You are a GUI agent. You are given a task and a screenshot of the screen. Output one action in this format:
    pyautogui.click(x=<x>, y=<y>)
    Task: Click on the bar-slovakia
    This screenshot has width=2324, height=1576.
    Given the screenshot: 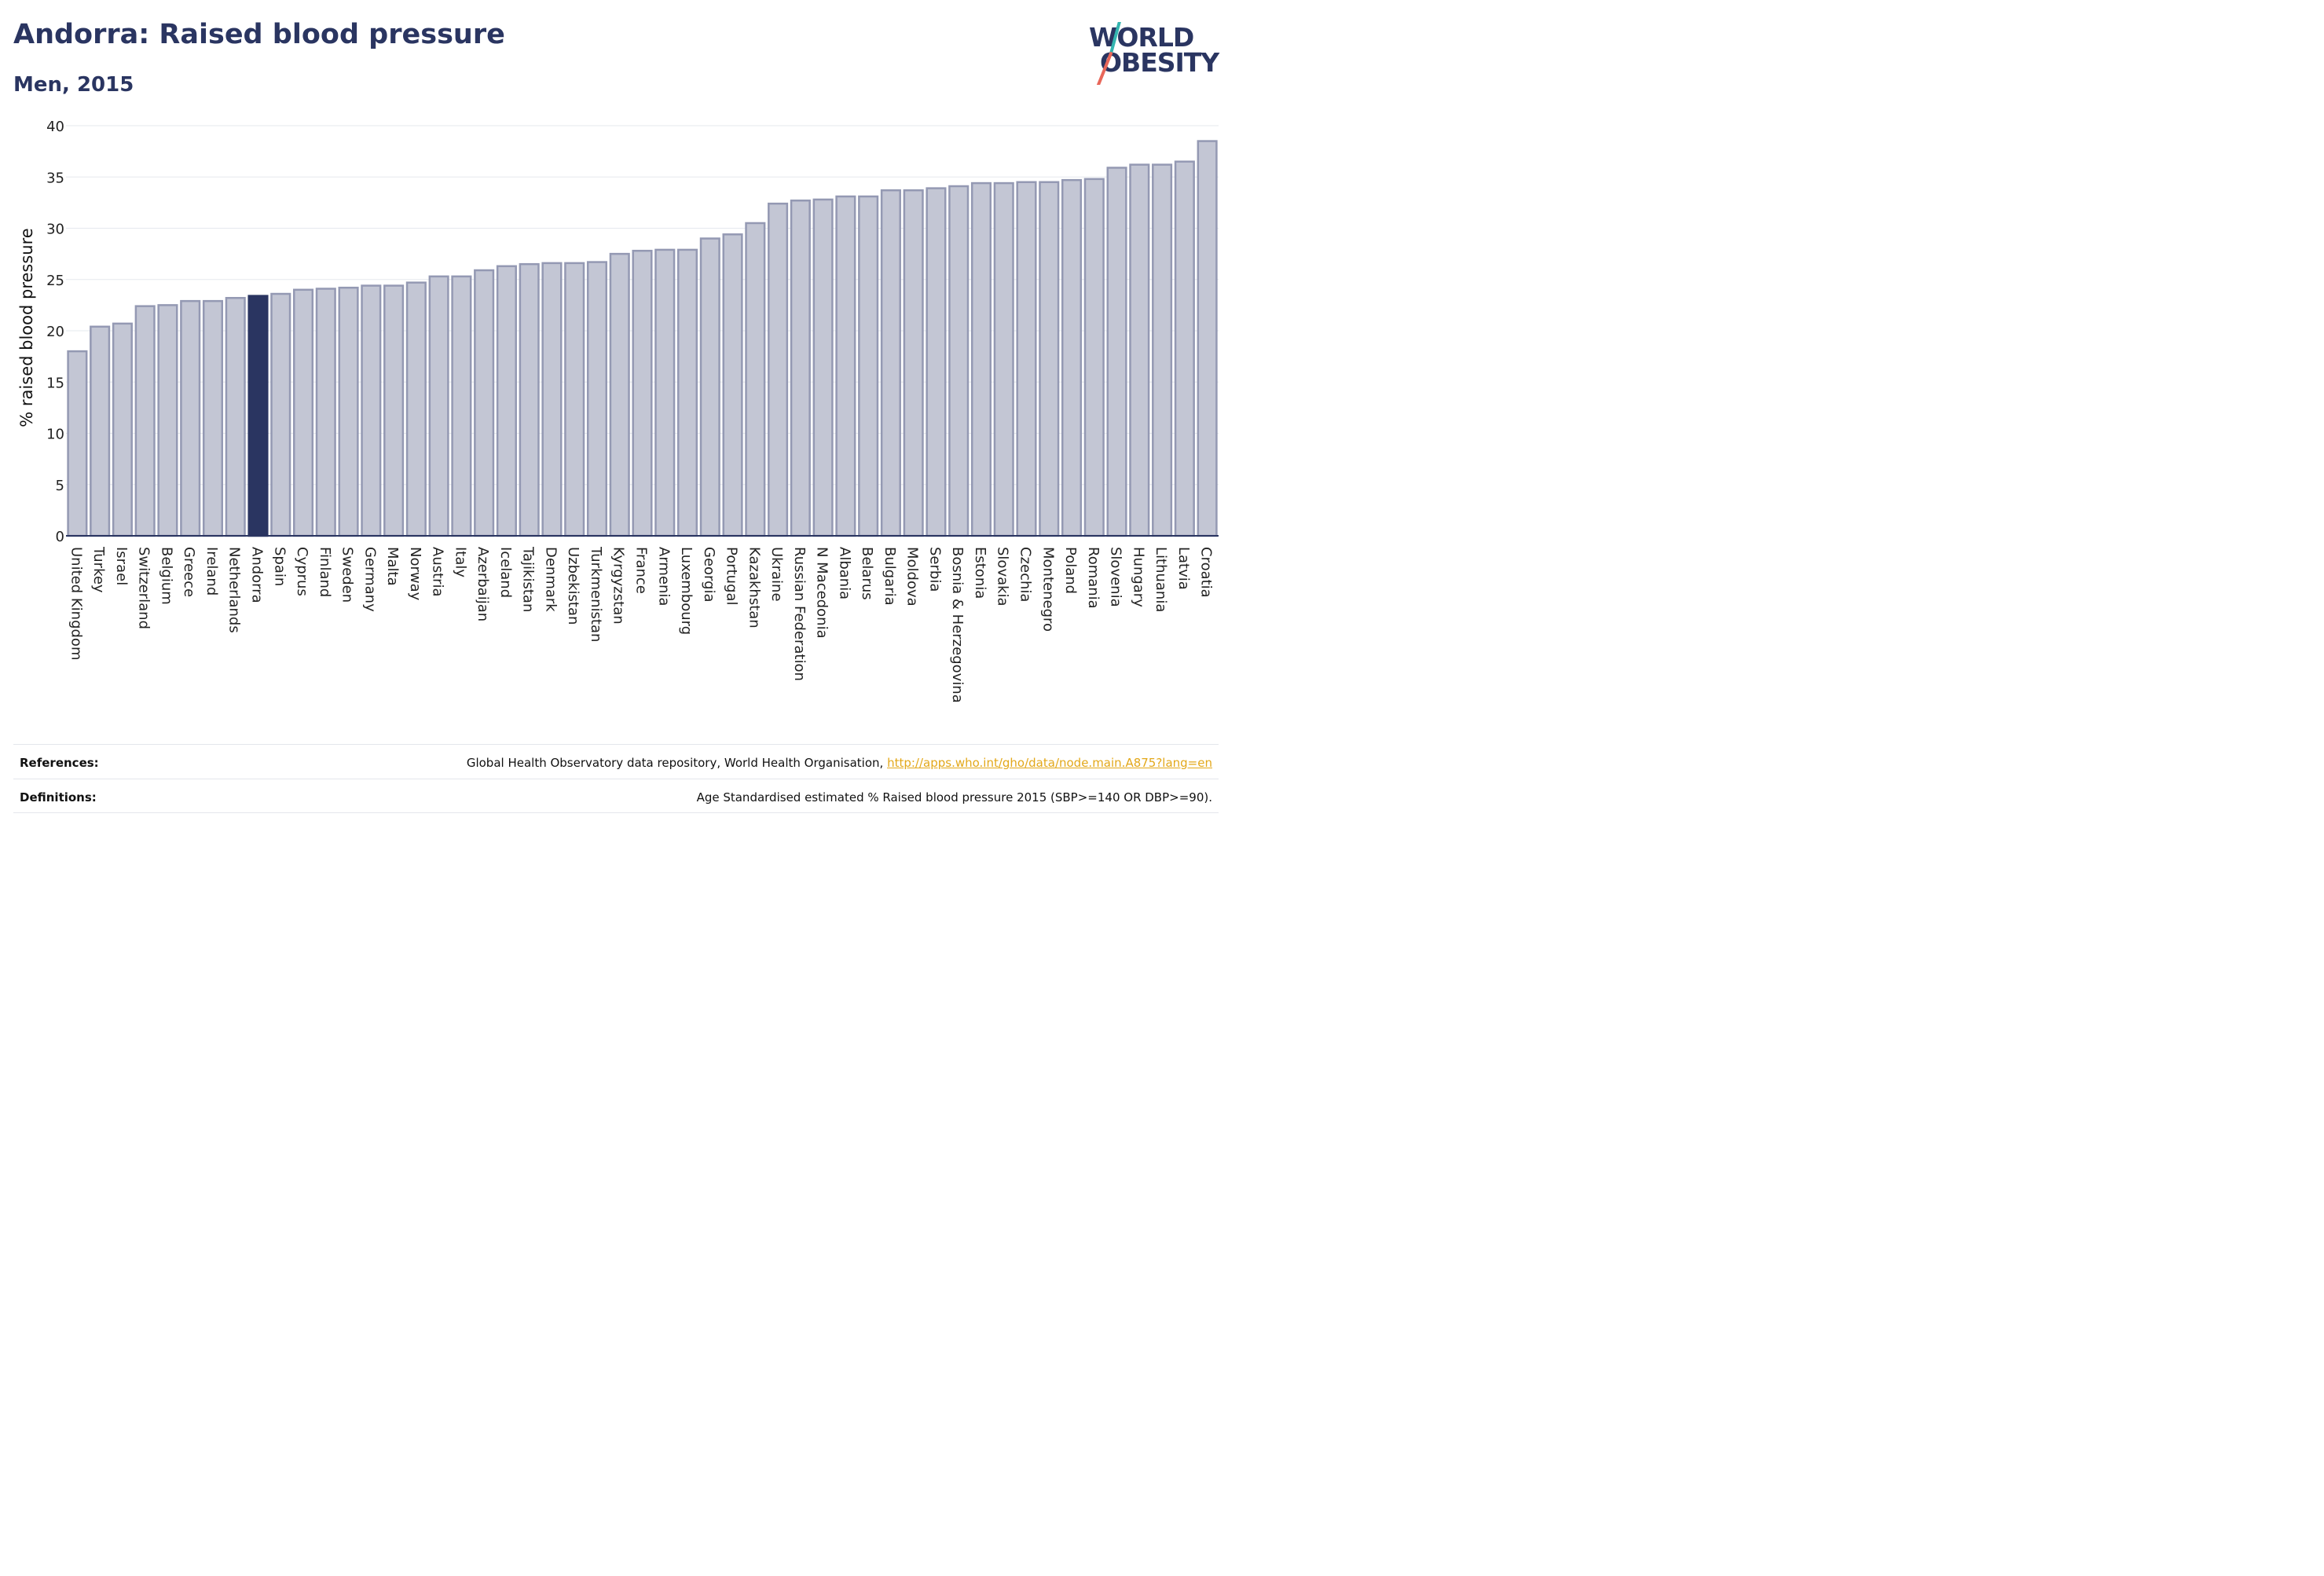 What is the action you would take?
    pyautogui.click(x=1003, y=359)
    